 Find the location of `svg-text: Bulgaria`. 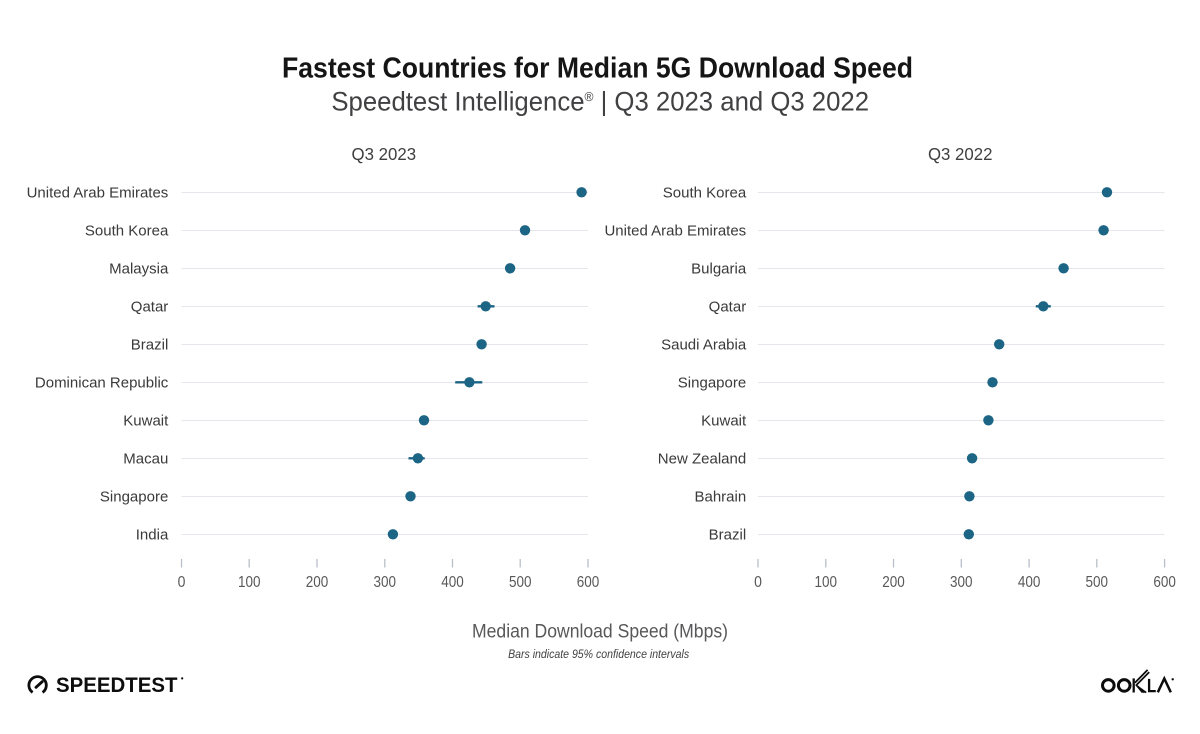

svg-text: Bulgaria is located at coordinates (719, 268).